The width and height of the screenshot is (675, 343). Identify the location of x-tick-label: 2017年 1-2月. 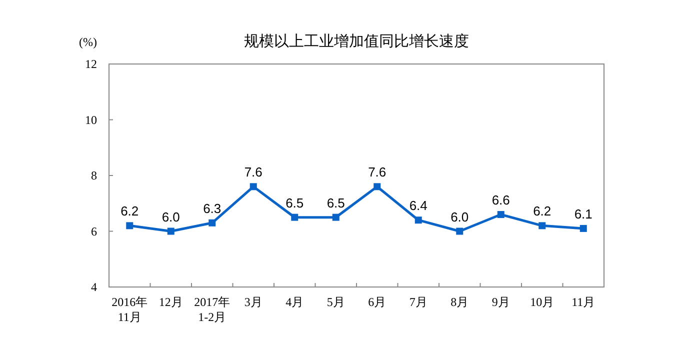
(212, 309).